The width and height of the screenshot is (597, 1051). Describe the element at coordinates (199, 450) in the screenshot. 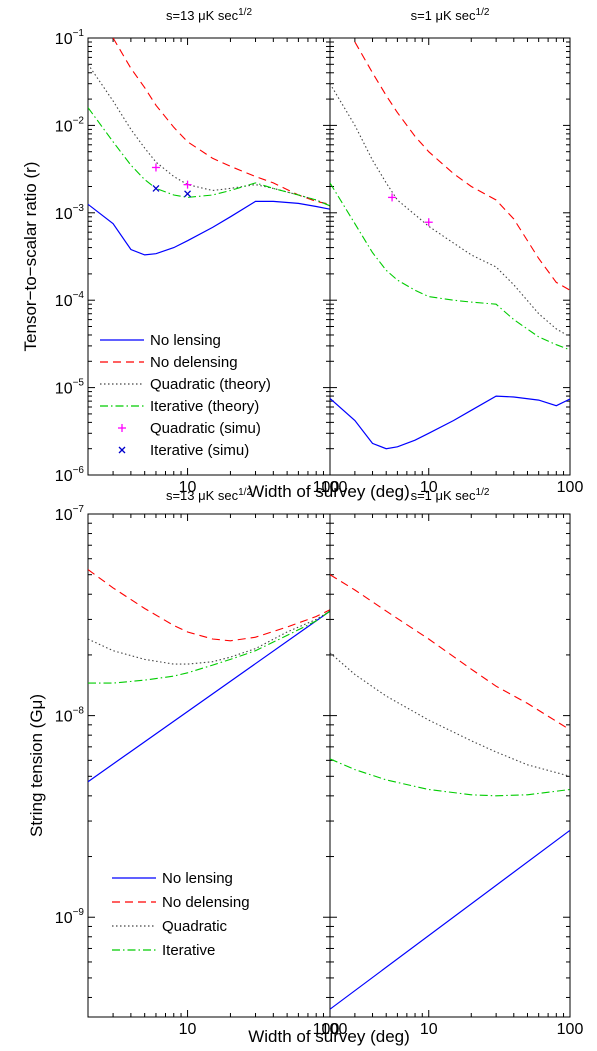

I see `legend-label: Iterative (simu)` at that location.